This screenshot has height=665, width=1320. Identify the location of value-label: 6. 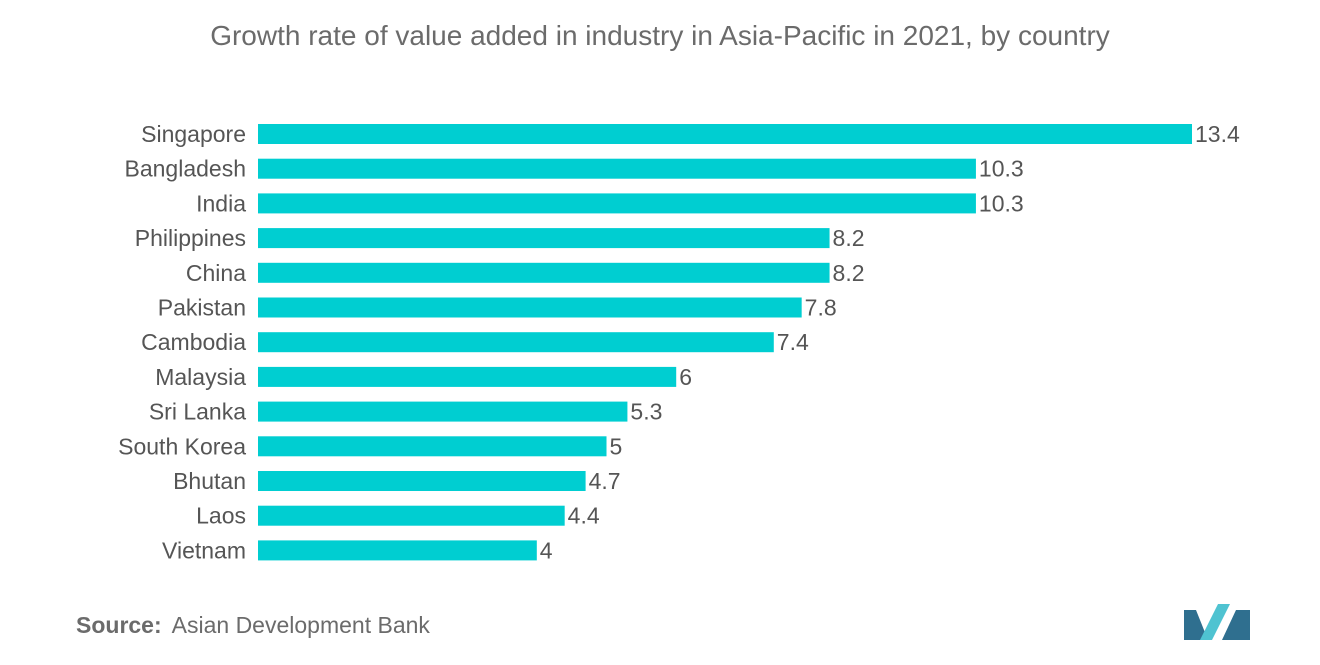
(685, 377).